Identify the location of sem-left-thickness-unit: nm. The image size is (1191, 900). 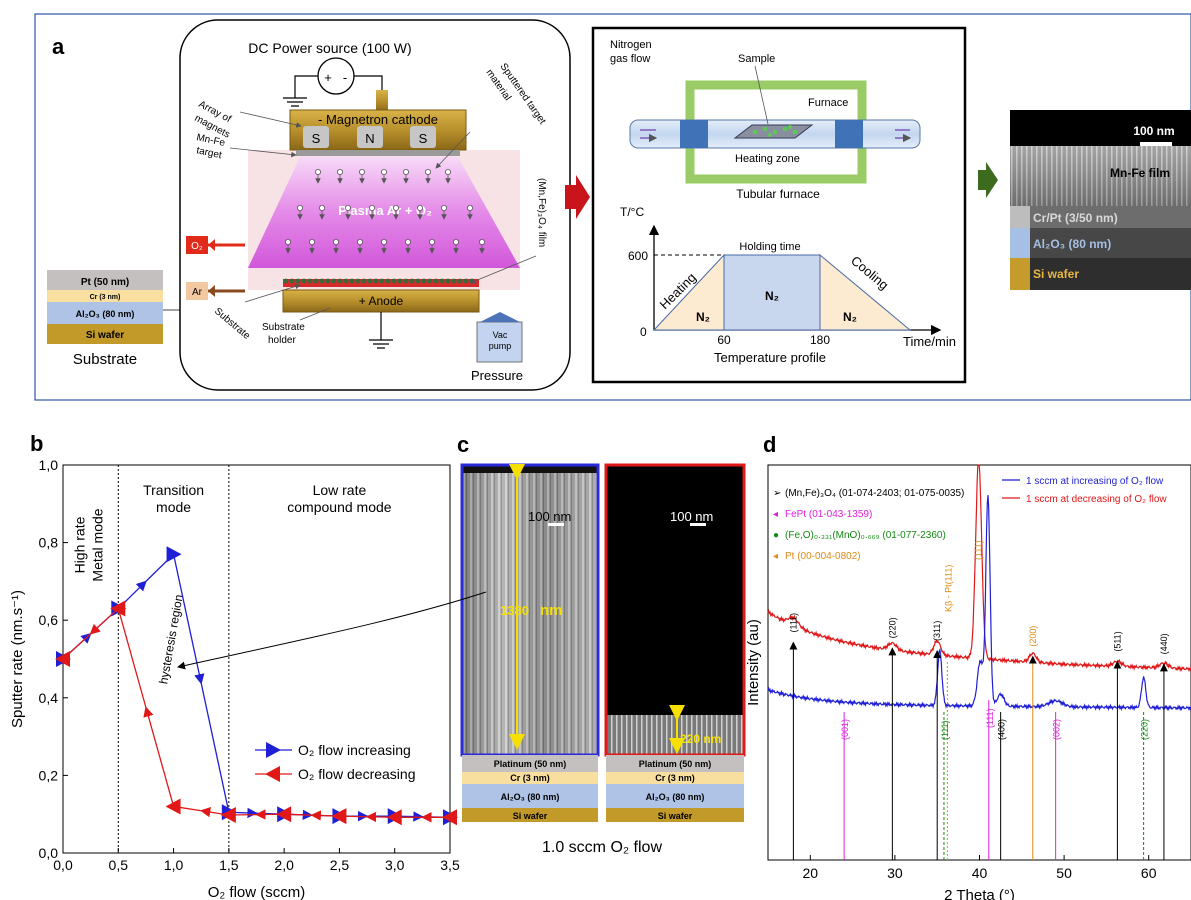
(551, 610).